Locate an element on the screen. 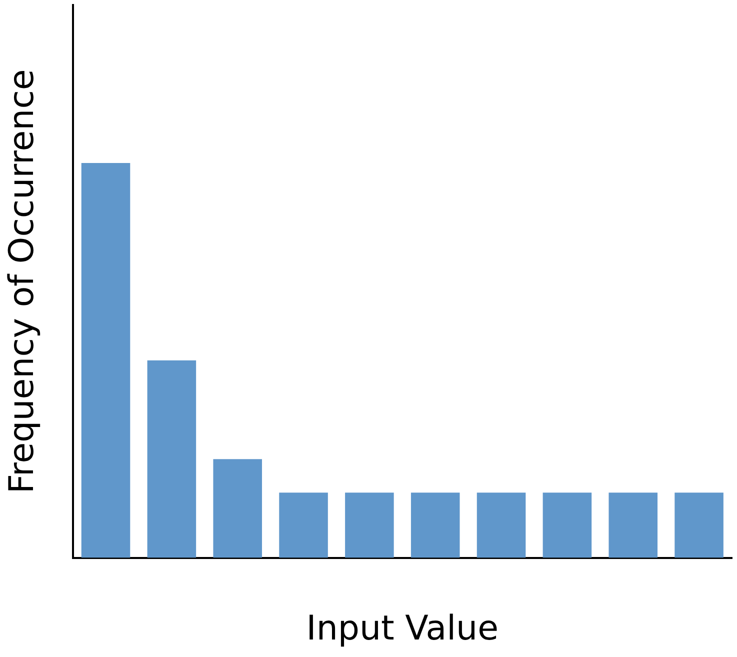 This screenshot has width=737, height=657. y-axis-title: Frequency of Occurrence is located at coordinates (22, 281).